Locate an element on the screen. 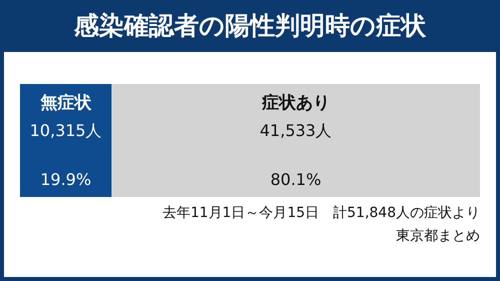  chart-title: 感染確認者の陽性判明時の症状 is located at coordinates (250, 26).